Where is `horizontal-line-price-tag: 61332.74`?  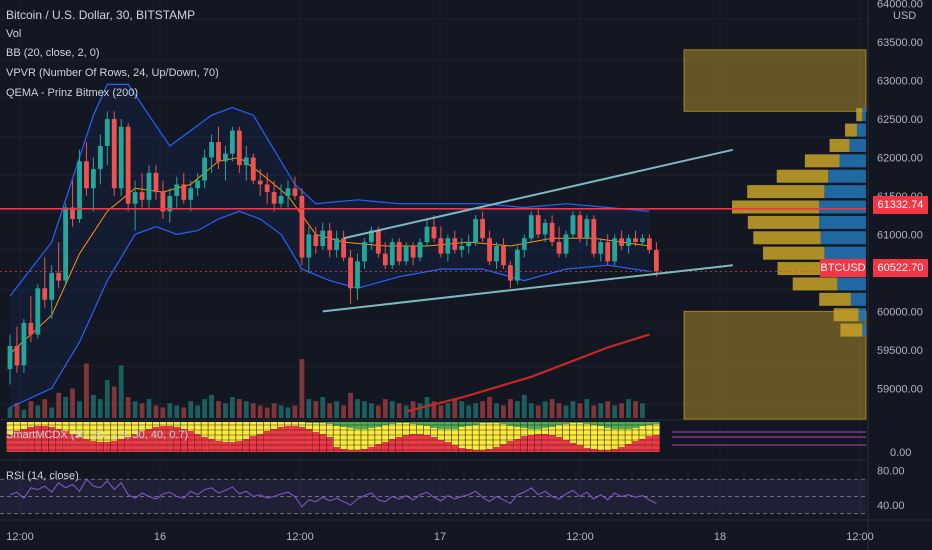 horizontal-line-price-tag: 61332.74 is located at coordinates (900, 205).